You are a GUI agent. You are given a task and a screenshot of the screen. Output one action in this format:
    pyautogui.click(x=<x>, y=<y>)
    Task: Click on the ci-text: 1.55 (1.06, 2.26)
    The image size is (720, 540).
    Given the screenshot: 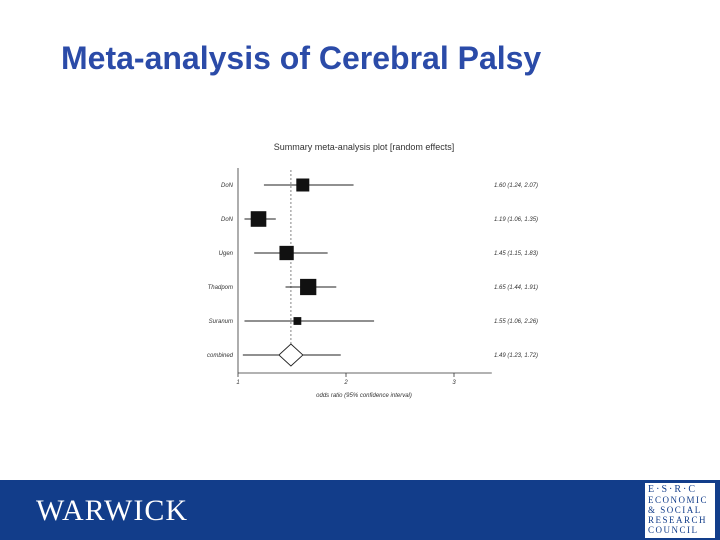 What is the action you would take?
    pyautogui.click(x=516, y=322)
    